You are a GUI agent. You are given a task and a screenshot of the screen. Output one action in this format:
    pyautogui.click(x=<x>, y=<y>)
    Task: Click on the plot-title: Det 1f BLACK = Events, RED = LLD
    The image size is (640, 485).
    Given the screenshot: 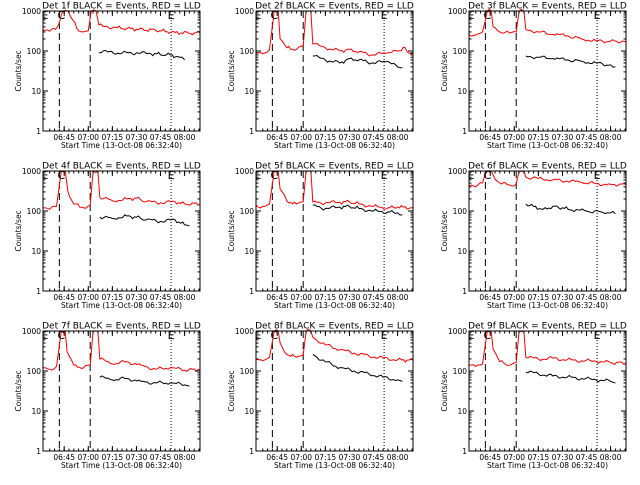 What is the action you would take?
    pyautogui.click(x=121, y=7)
    